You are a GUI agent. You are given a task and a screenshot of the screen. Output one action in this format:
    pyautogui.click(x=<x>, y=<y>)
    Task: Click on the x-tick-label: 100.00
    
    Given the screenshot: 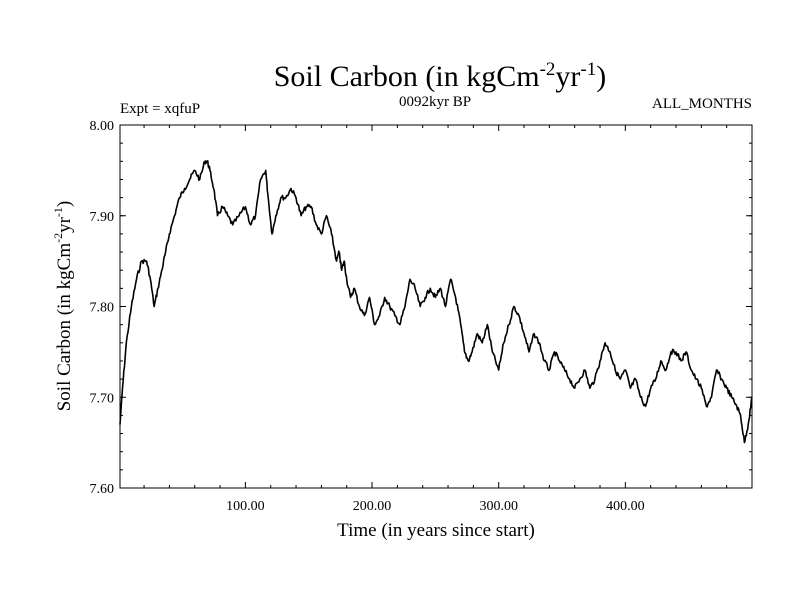 What is the action you would take?
    pyautogui.click(x=245, y=506)
    